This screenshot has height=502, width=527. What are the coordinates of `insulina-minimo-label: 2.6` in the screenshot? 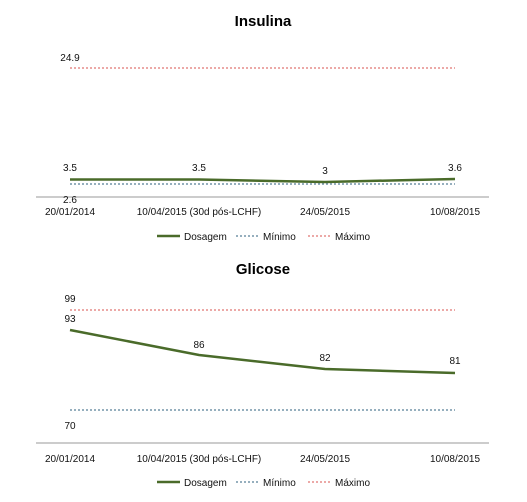 It's located at (70, 200).